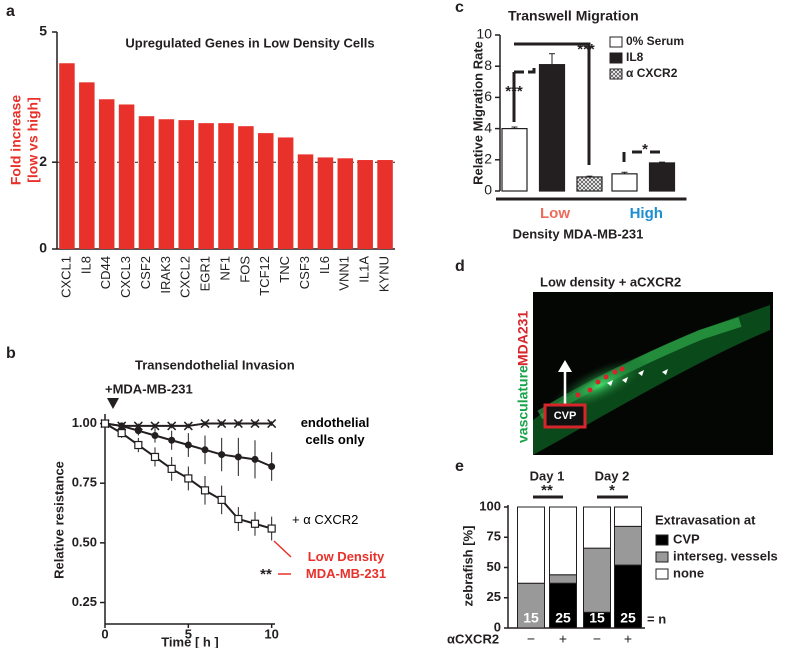  What do you see at coordinates (523, 404) in the screenshot?
I see `channel-label: vasculature` at bounding box center [523, 404].